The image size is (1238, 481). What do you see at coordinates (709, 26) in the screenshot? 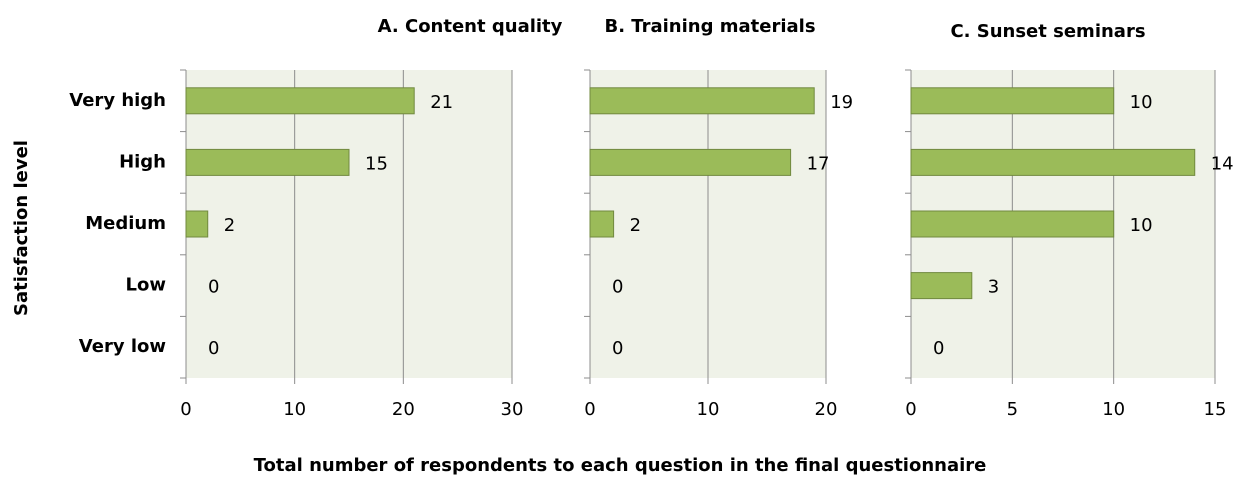
I see `chart-title: B. Training materials` at bounding box center [709, 26].